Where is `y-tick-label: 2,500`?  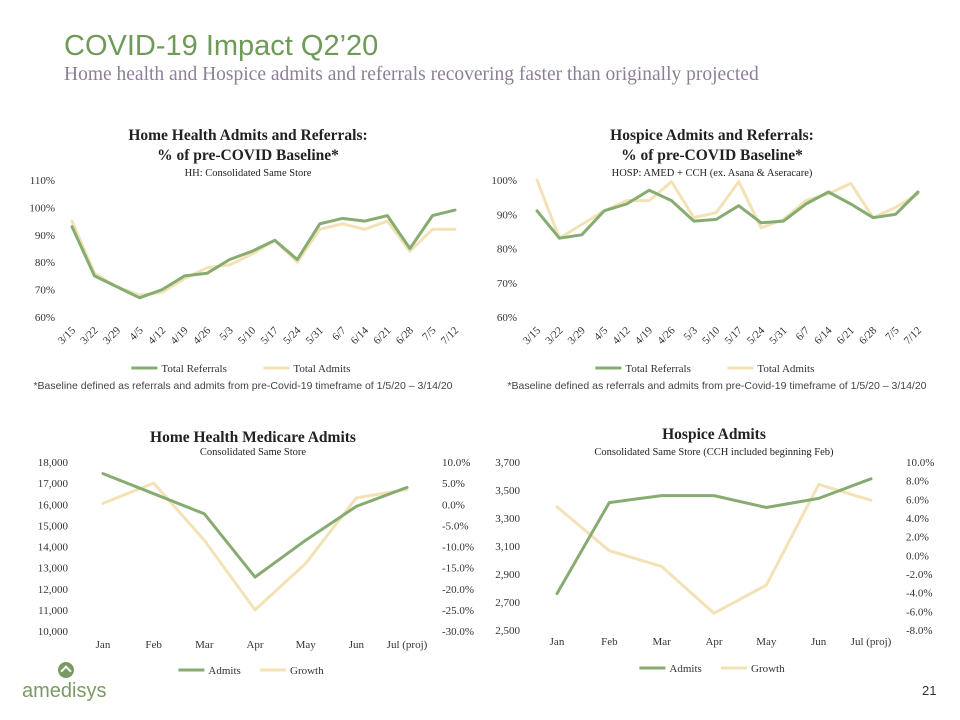 y-tick-label: 2,500 is located at coordinates (507, 631).